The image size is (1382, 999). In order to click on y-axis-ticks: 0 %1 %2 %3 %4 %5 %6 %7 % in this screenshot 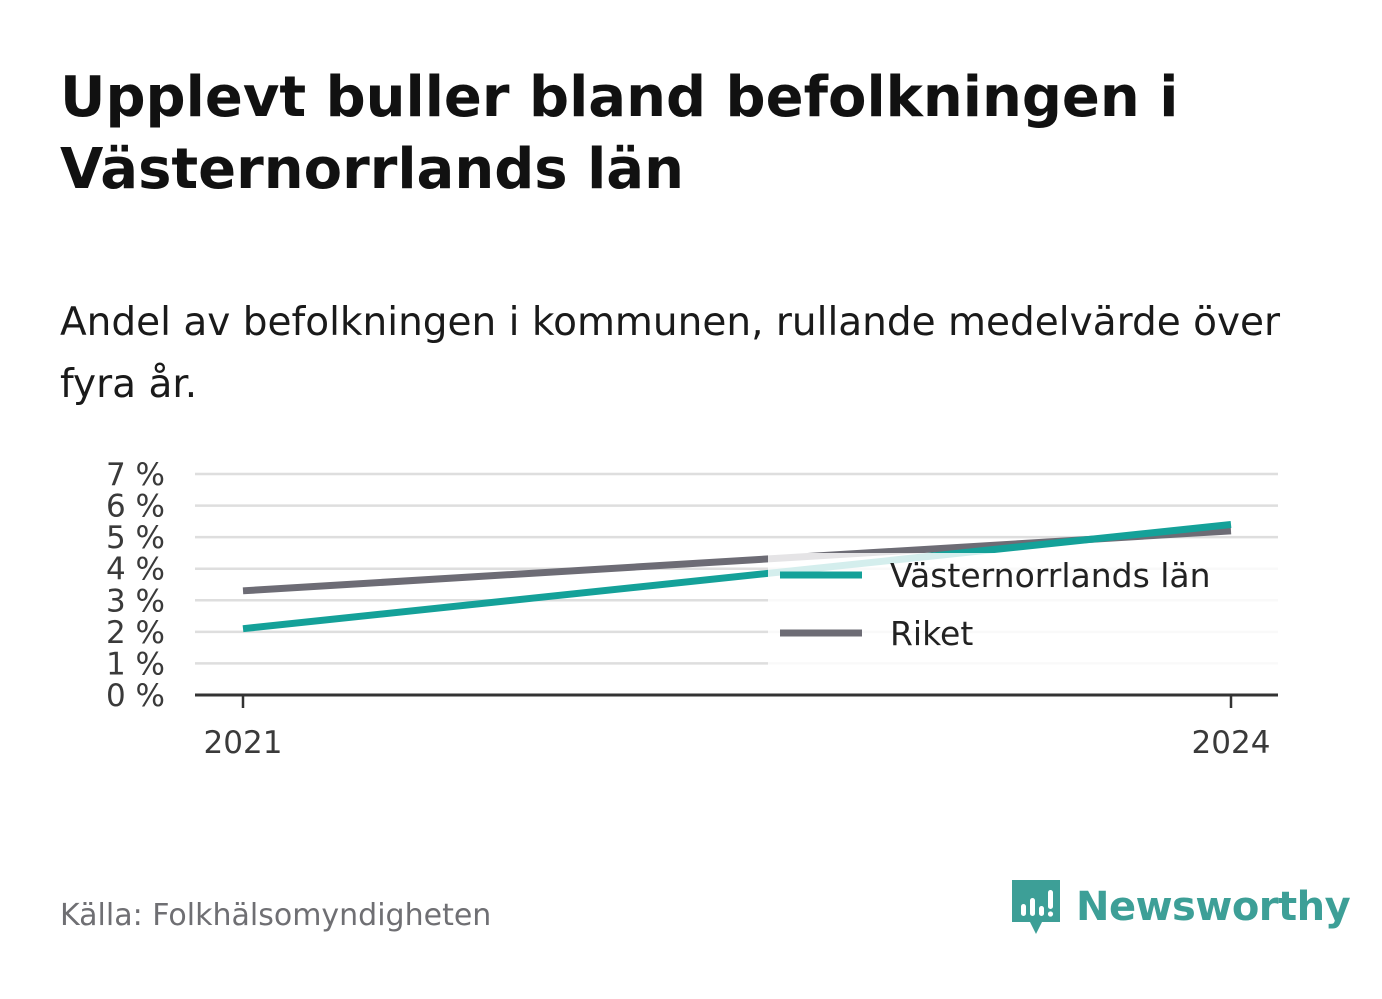, I will do `click(135, 585)`.